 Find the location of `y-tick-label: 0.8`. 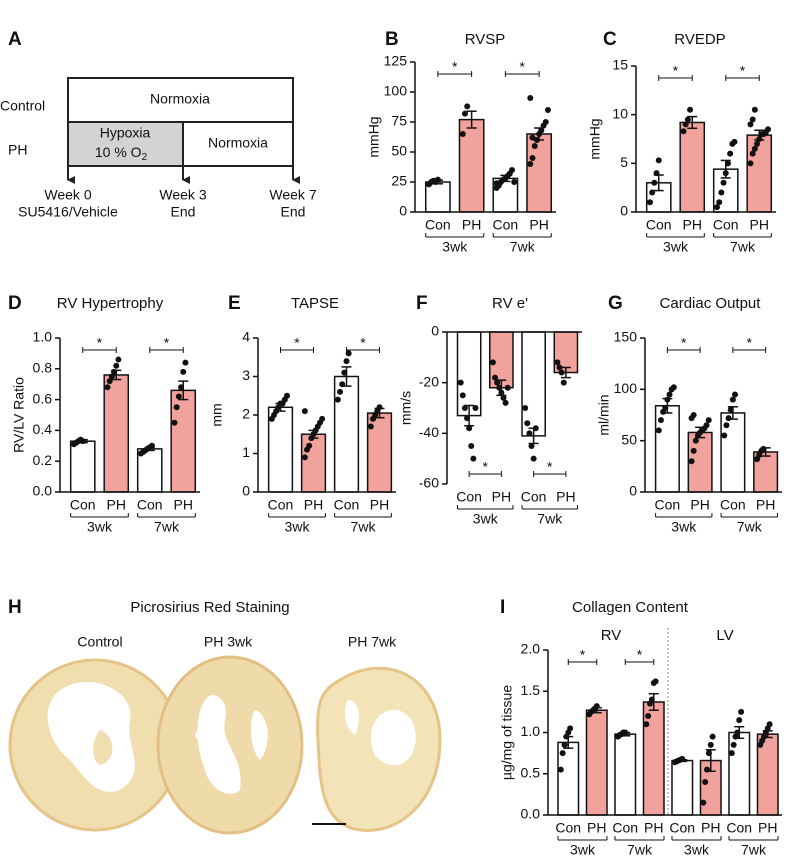

y-tick-label: 0.8 is located at coordinates (43, 368).